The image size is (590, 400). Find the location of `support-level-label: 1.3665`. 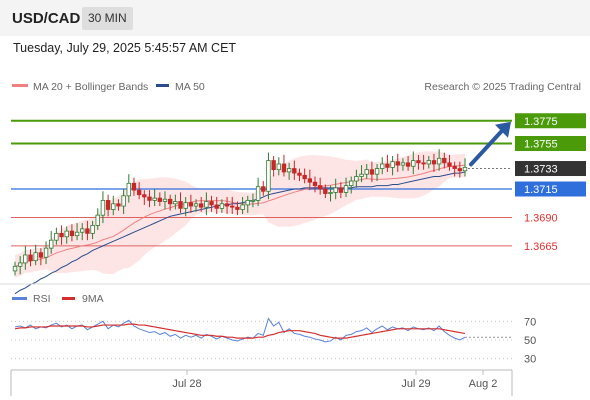

support-level-label: 1.3665 is located at coordinates (541, 247).